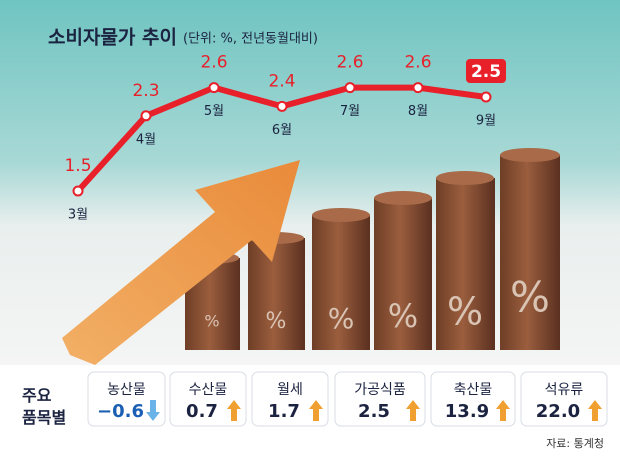 The image size is (620, 456). Describe the element at coordinates (558, 411) in the screenshot. I see `item-value: 22.0` at that location.